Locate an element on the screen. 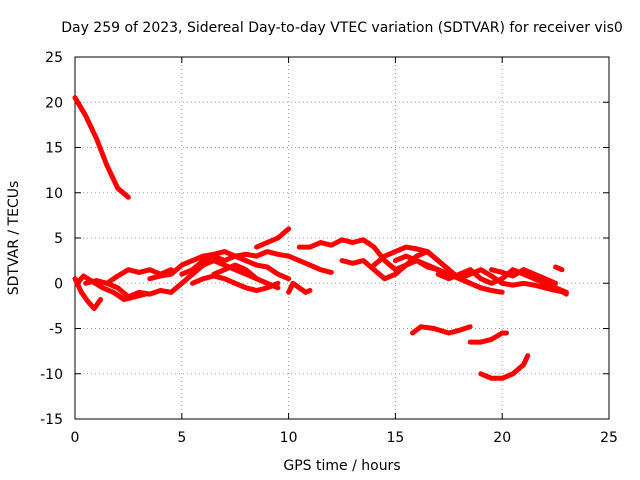 This screenshot has width=640, height=480. y-tick-label: 5 is located at coordinates (58, 239).